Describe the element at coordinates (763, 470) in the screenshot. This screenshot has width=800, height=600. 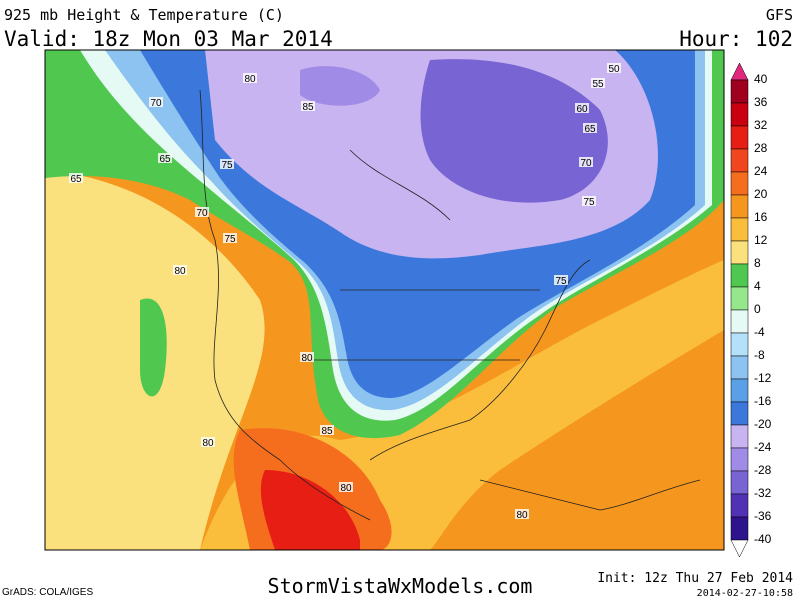
I see `colorbar-label: -28` at that location.